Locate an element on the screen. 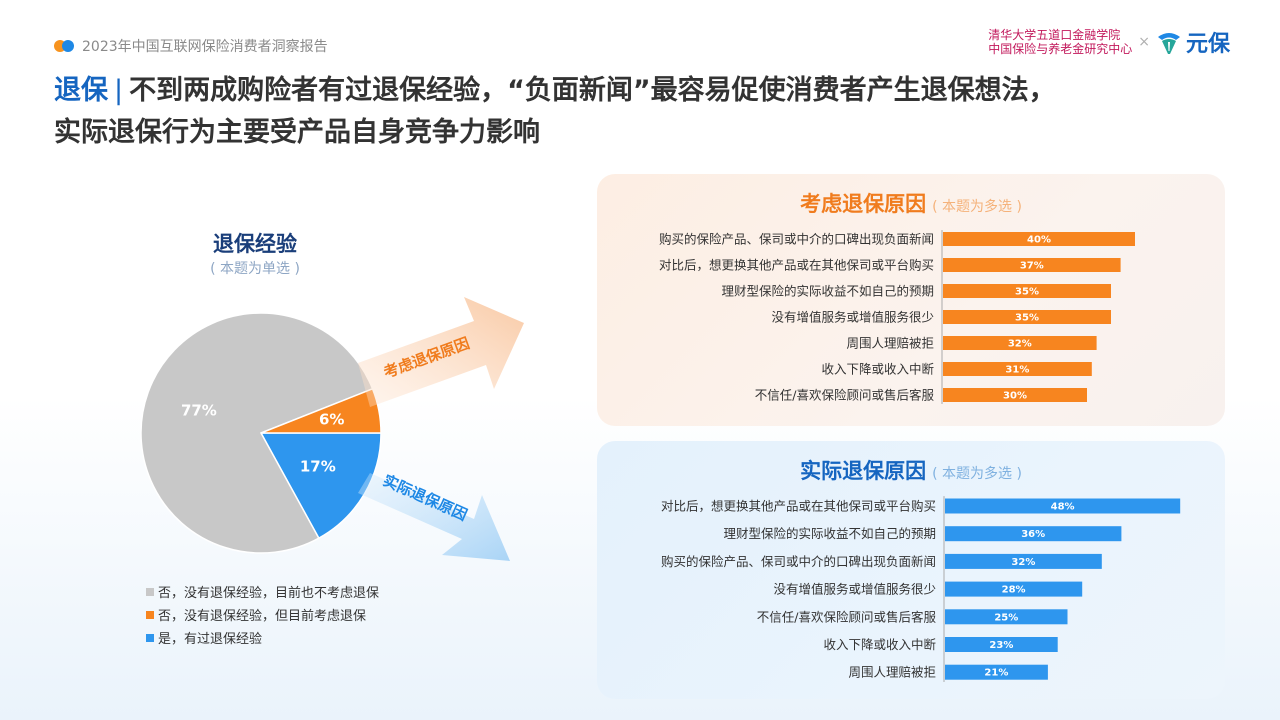 This screenshot has width=1280, height=720. bar-value-label: 30% is located at coordinates (1015, 396).